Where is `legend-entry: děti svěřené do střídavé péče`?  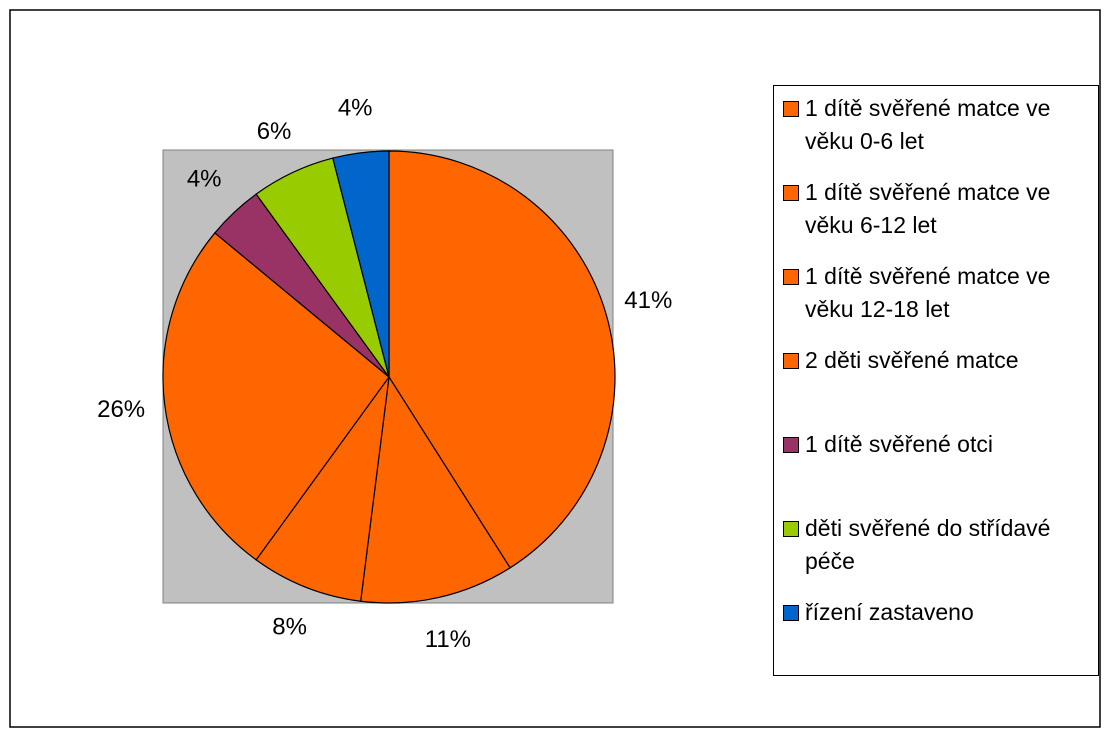 legend-entry: děti svěřené do střídavé péče is located at coordinates (938, 545).